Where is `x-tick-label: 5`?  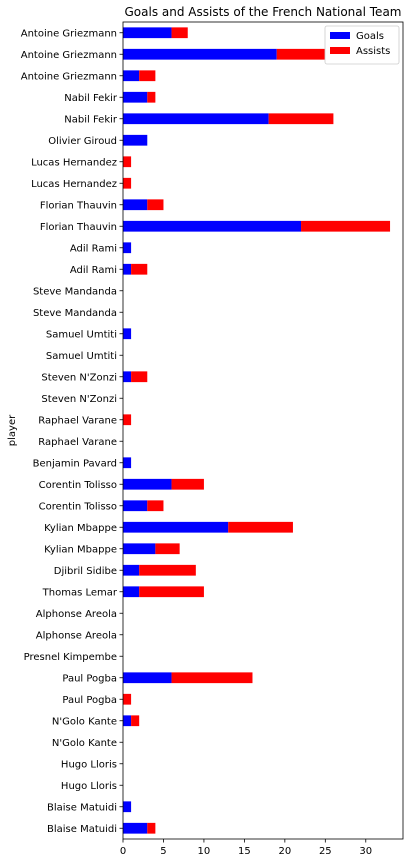 x-tick-label: 5 is located at coordinates (163, 851).